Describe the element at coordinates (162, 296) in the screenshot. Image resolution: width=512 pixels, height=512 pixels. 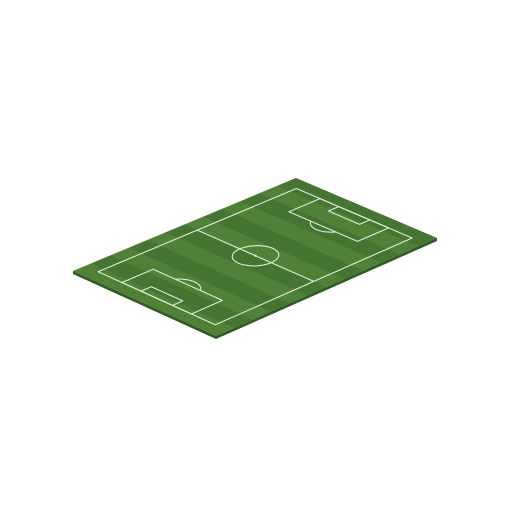
I see `goal-area-left` at that location.